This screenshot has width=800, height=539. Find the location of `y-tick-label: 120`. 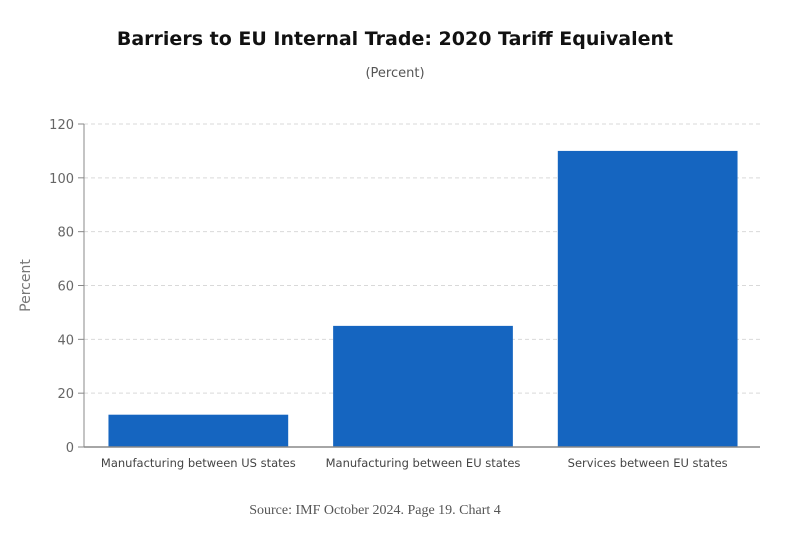

y-tick-label: 120 is located at coordinates (61, 125).